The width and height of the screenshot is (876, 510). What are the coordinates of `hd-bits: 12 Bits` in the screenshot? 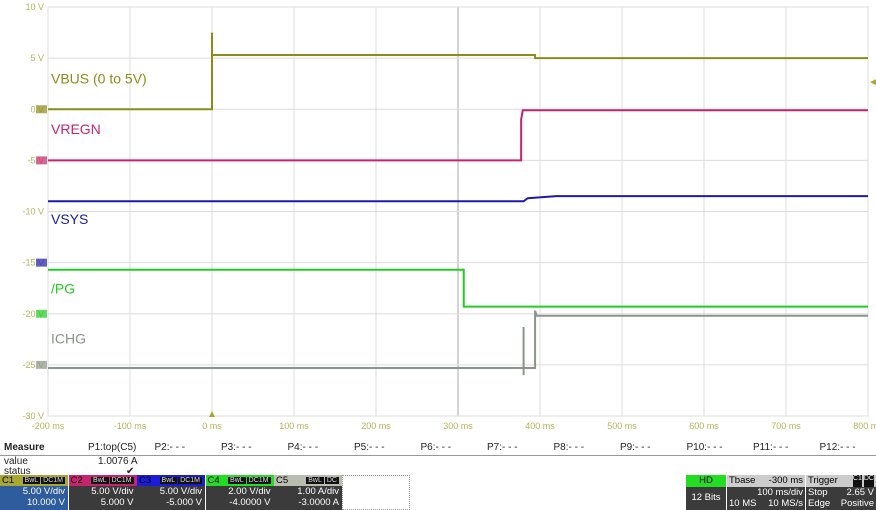 It's located at (706, 497).